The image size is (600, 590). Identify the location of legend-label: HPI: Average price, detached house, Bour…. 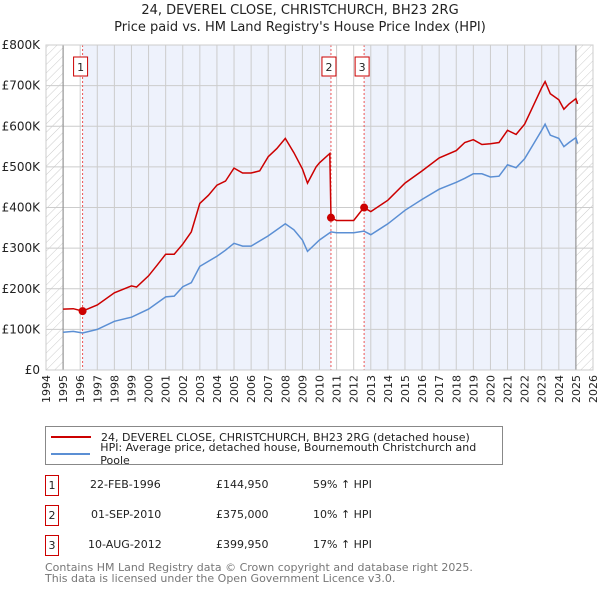
(288, 454).